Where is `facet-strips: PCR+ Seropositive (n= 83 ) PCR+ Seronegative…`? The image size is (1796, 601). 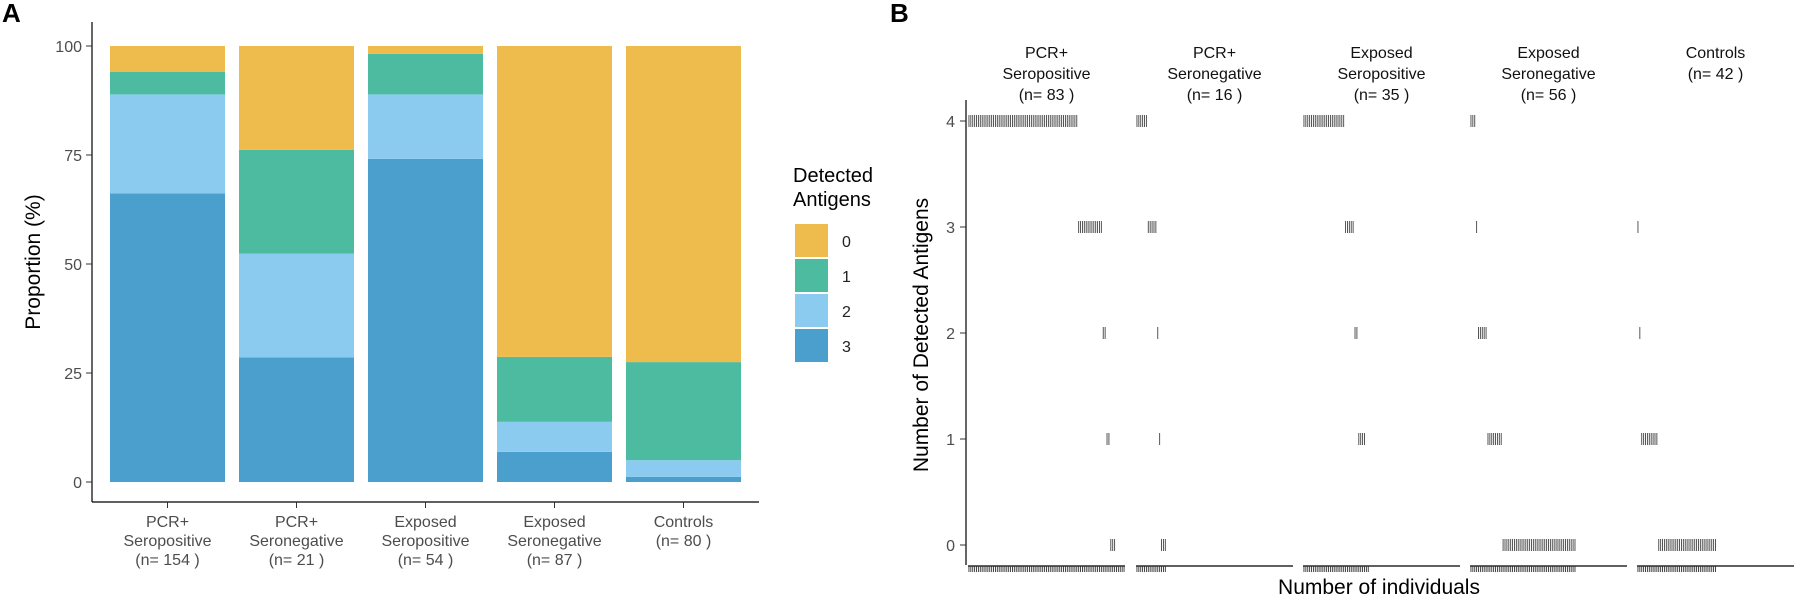 facet-strips: PCR+ Seropositive (n= 83 ) PCR+ Seronegative… is located at coordinates (1373, 74).